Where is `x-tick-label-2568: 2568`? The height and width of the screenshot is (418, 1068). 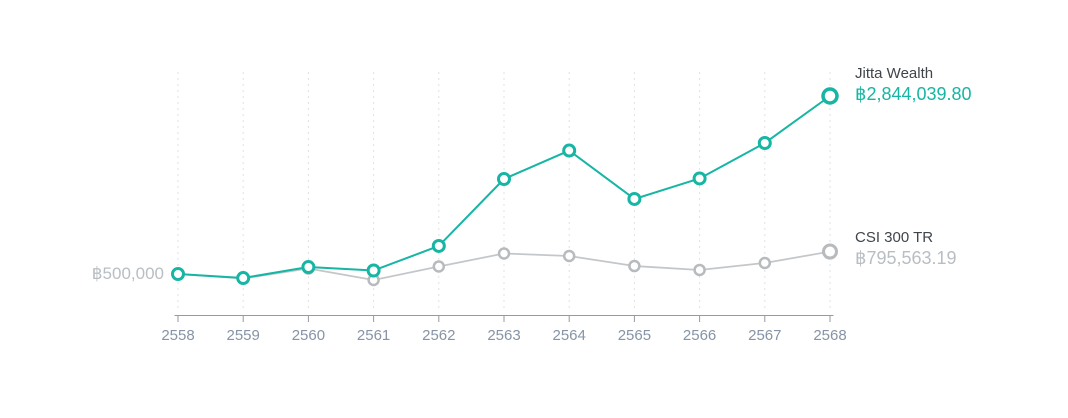
x-tick-label-2568: 2568 is located at coordinates (830, 335).